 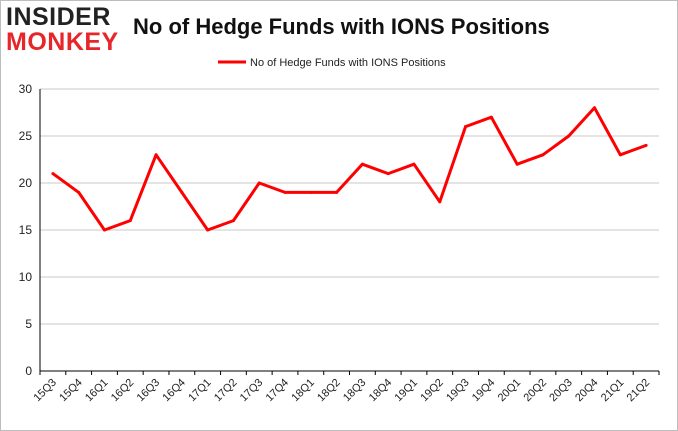 I want to click on y-tick-label: 30, so click(x=26, y=89).